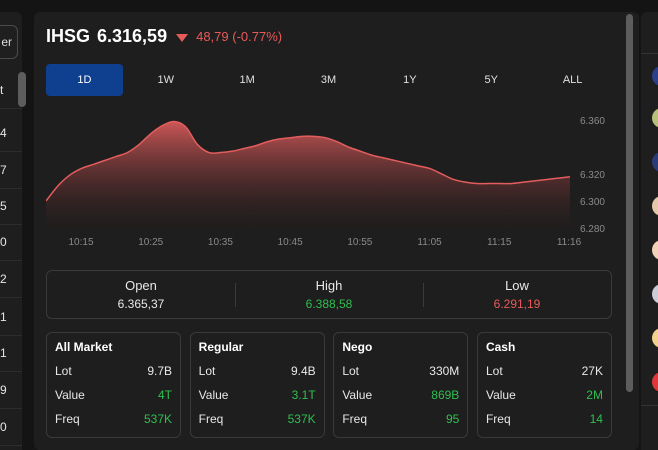  Describe the element at coordinates (400, 419) in the screenshot. I see `freq-row: Freq 95` at that location.